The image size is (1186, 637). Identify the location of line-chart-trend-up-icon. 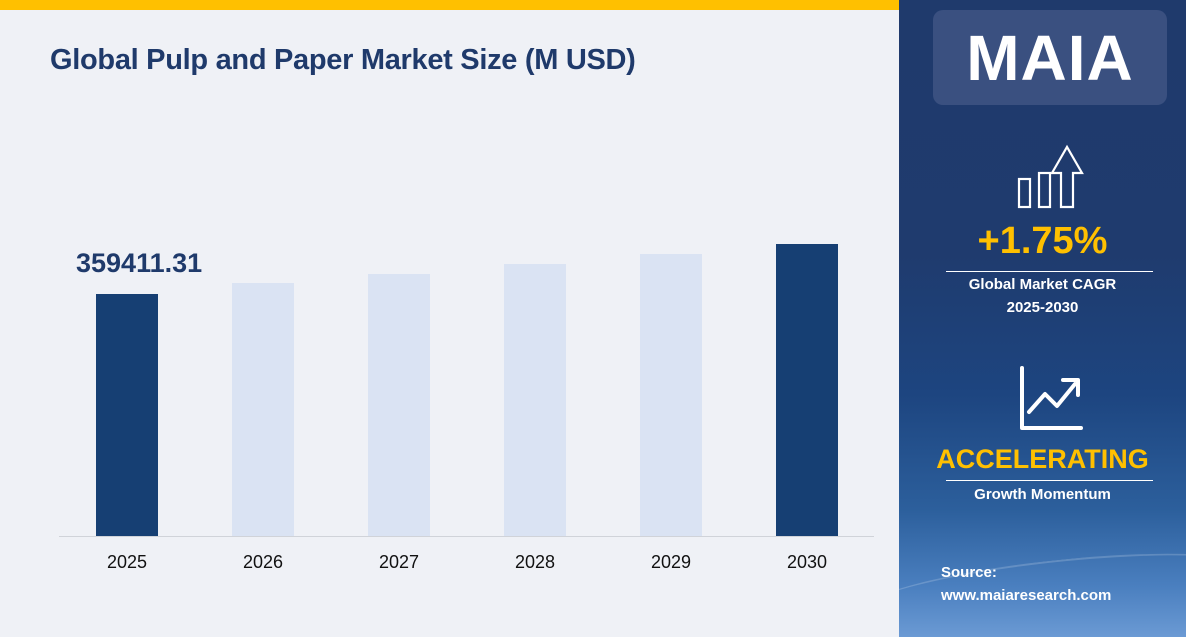
(1051, 398).